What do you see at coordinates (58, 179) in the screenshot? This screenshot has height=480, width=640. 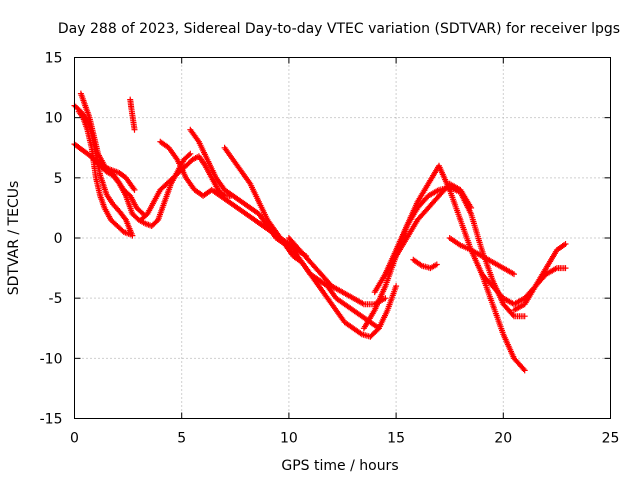 I see `y-tick-label: 5` at bounding box center [58, 179].